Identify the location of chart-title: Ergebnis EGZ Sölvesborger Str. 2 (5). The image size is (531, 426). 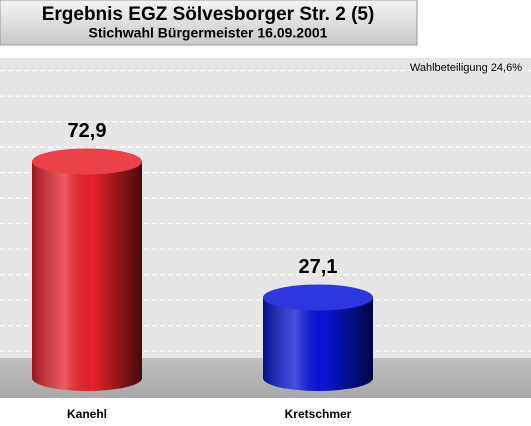
(208, 14).